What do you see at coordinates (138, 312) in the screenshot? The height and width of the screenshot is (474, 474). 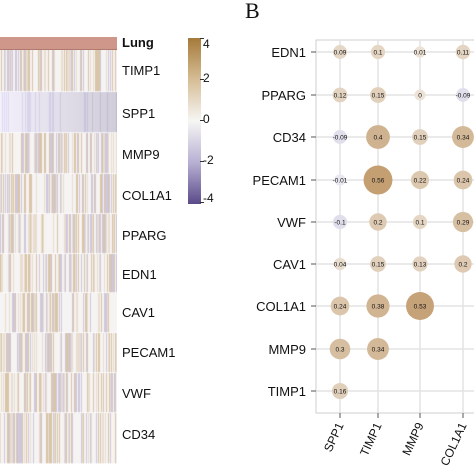 I see `gene-label-cav1: CAV1` at bounding box center [138, 312].